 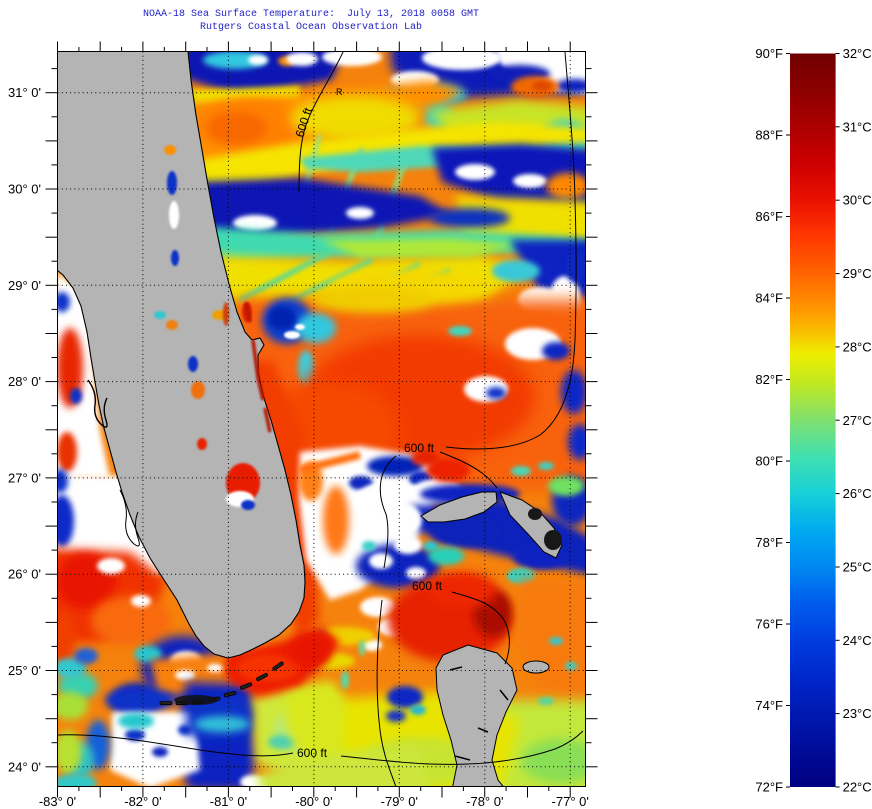 What do you see at coordinates (857, 126) in the screenshot?
I see `svg-text: 31°C` at bounding box center [857, 126].